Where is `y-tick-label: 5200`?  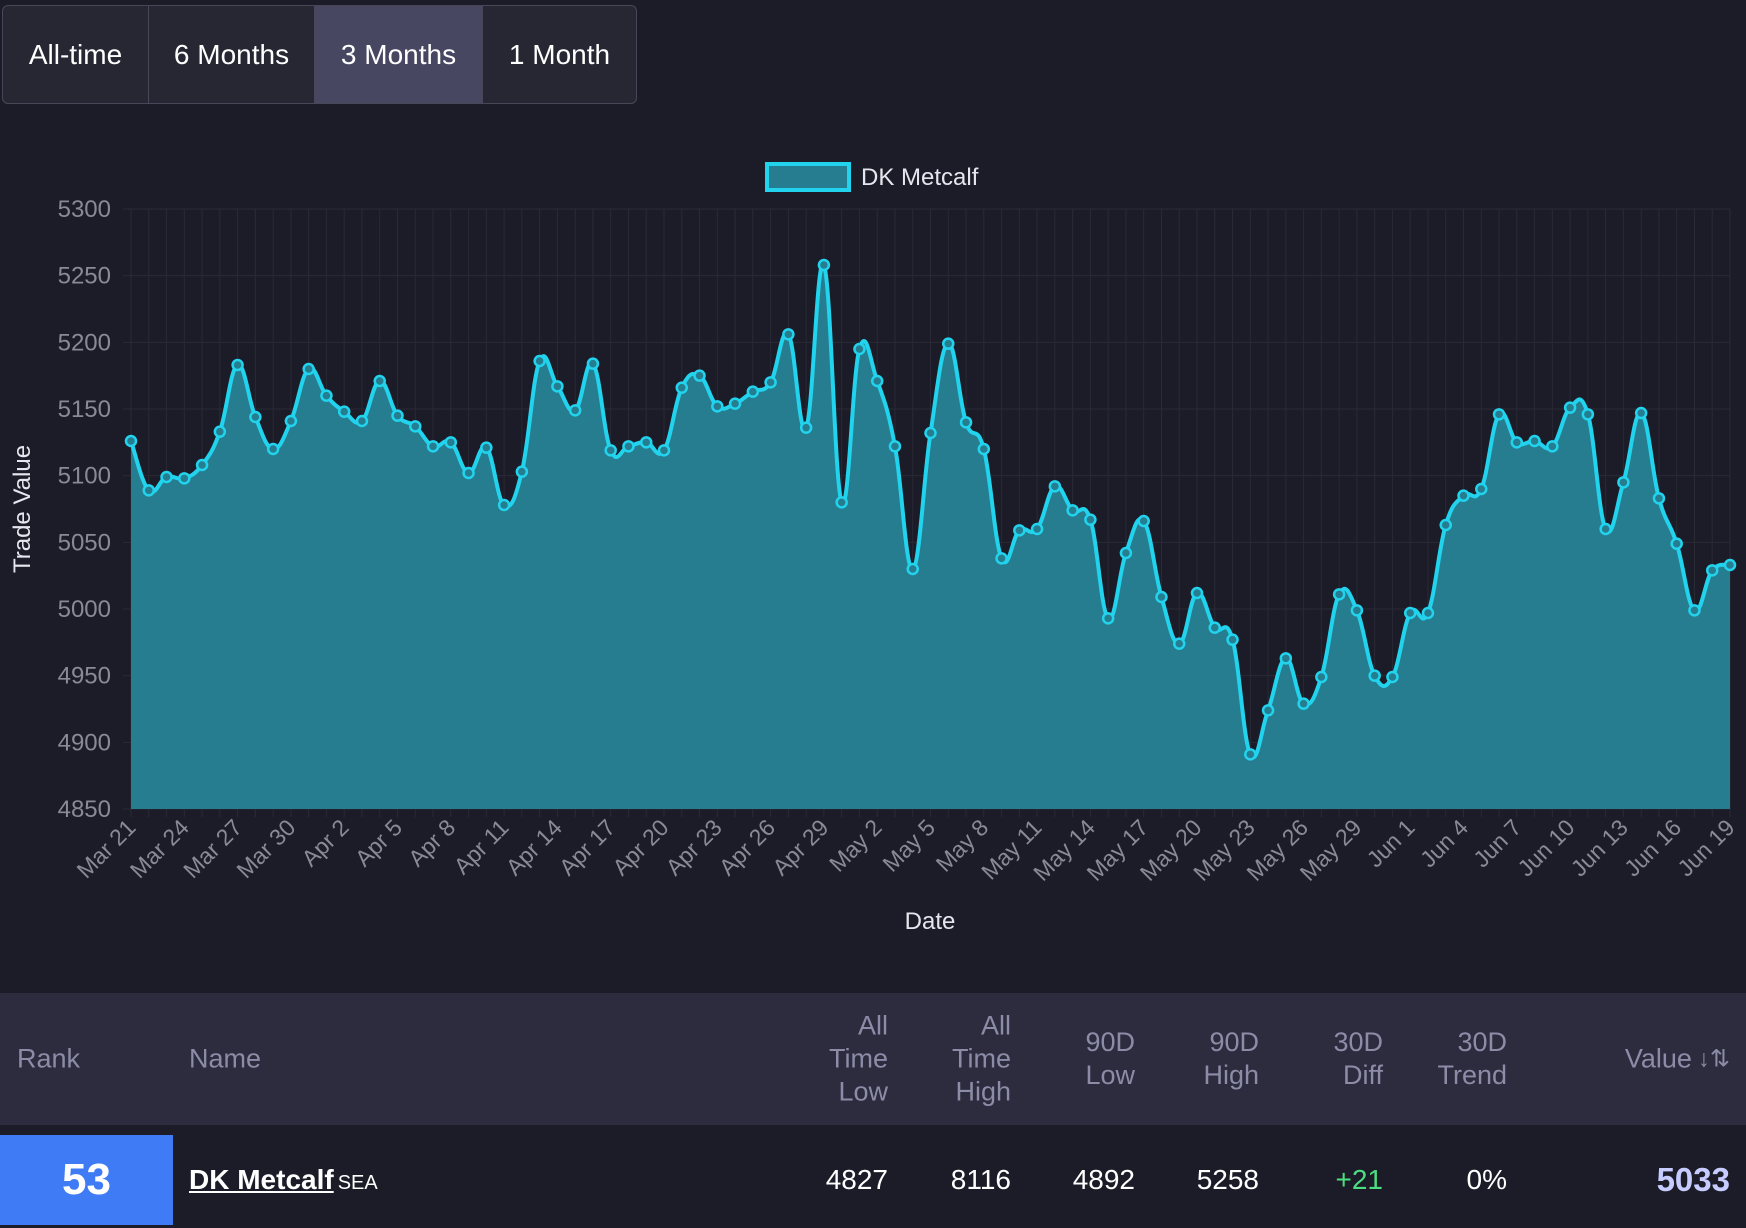 y-tick-label: 5200 is located at coordinates (84, 342).